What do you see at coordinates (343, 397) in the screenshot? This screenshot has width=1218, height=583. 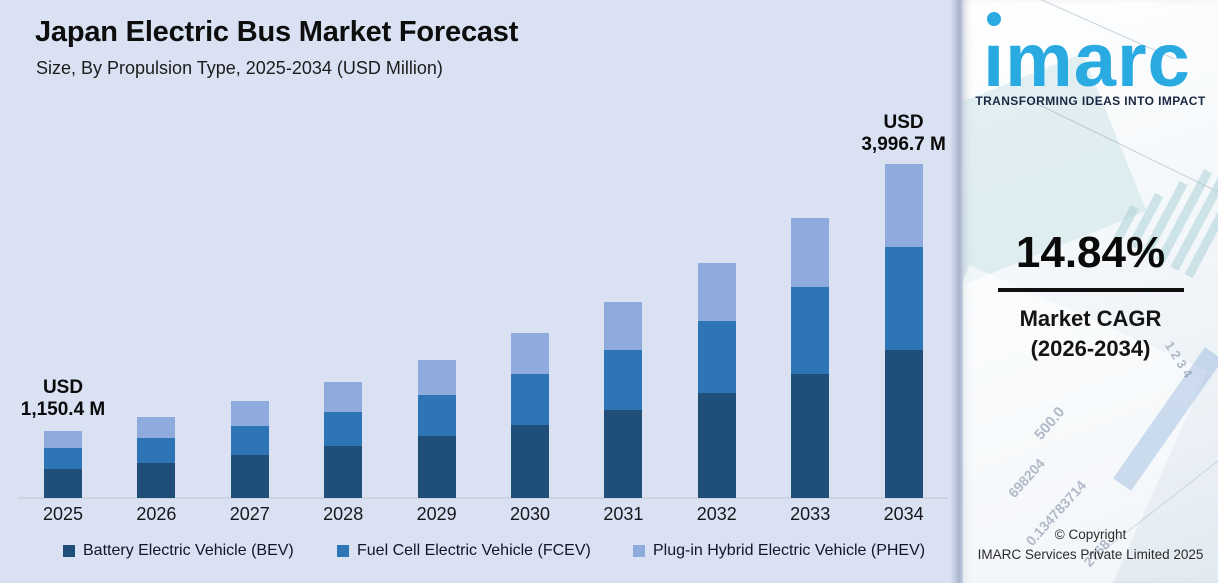 I see `bar-segment-2028-phev` at bounding box center [343, 397].